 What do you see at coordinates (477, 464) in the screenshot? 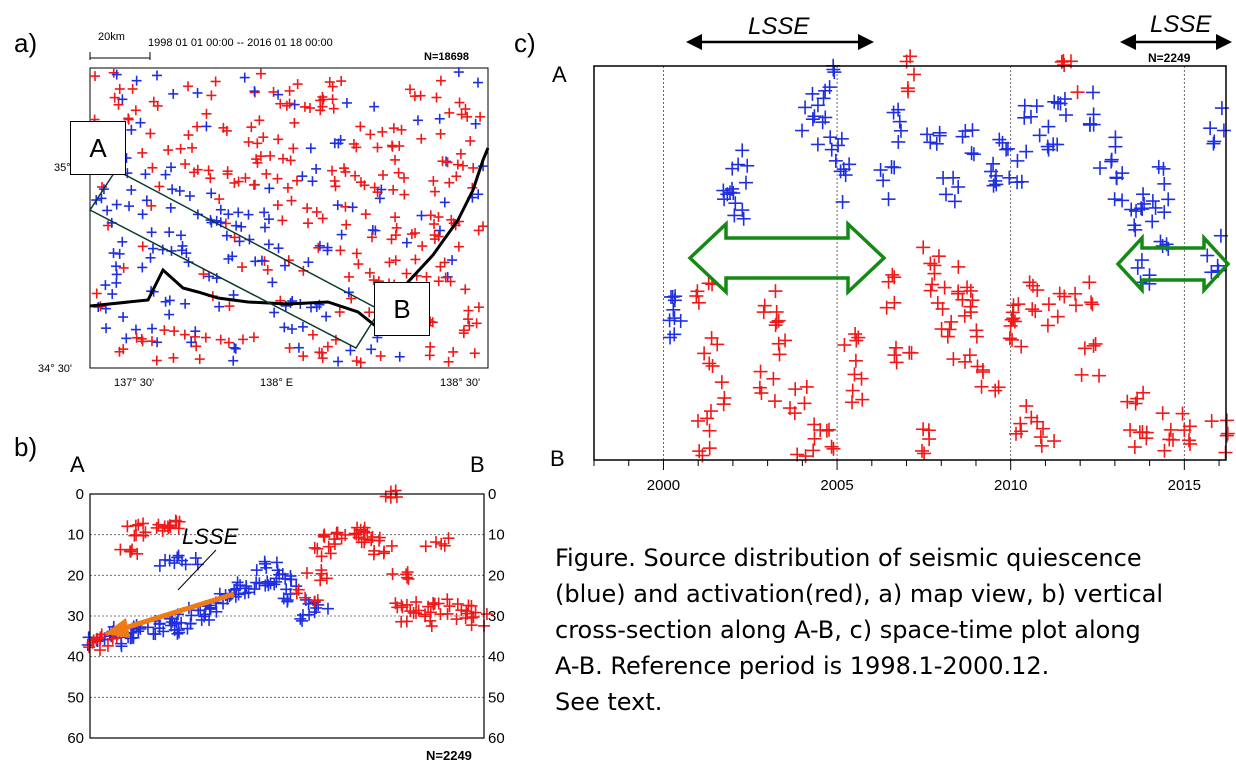
I see `panel-b-end-b: B` at bounding box center [477, 464].